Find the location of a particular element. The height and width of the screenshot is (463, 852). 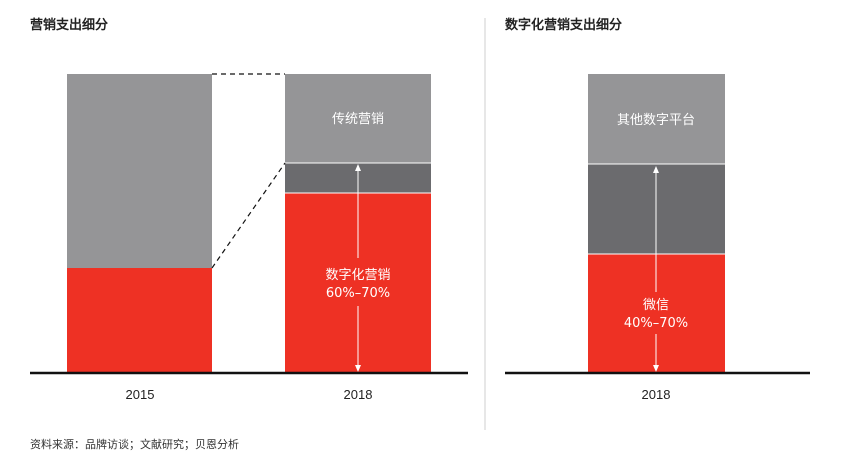

label-other-platforms: 其他数字平台 is located at coordinates (656, 120).